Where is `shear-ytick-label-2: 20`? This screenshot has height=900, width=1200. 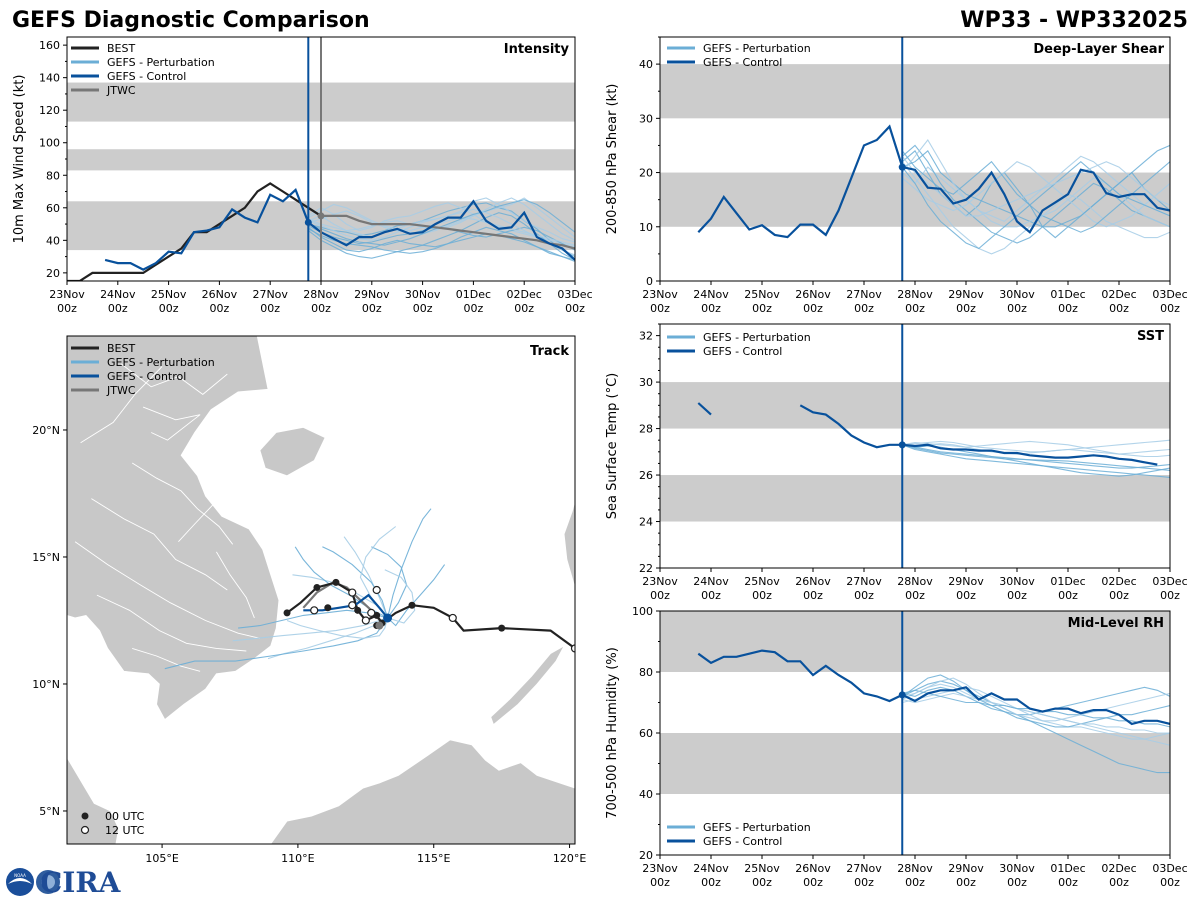
shear-ytick-label-2: 20 is located at coordinates (646, 173).